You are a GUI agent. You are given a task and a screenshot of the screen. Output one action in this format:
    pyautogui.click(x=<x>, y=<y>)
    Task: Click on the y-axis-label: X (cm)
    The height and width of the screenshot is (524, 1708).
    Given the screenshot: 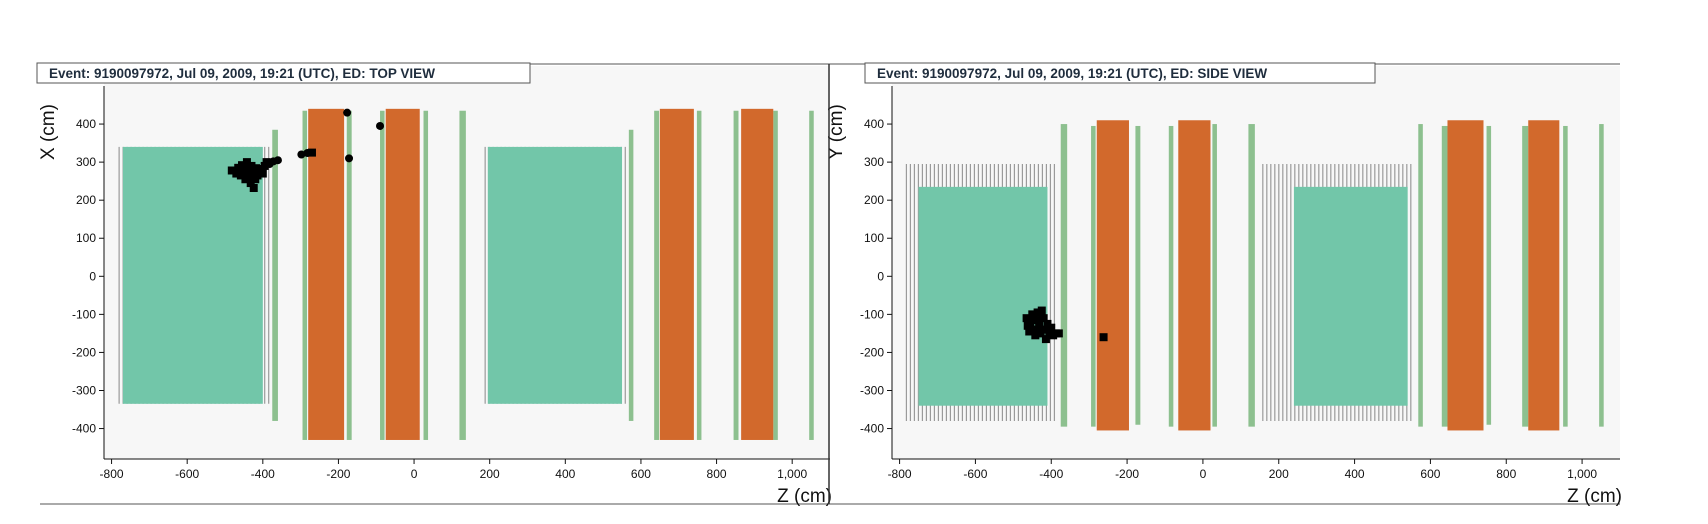 What is the action you would take?
    pyautogui.click(x=48, y=132)
    